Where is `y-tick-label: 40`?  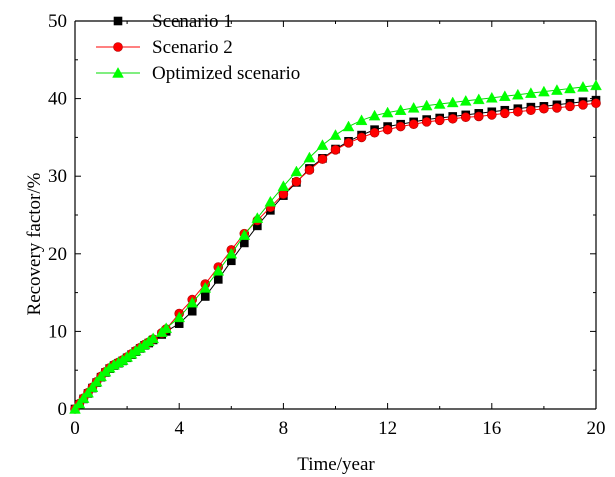
y-tick-label: 40 is located at coordinates (57, 99).